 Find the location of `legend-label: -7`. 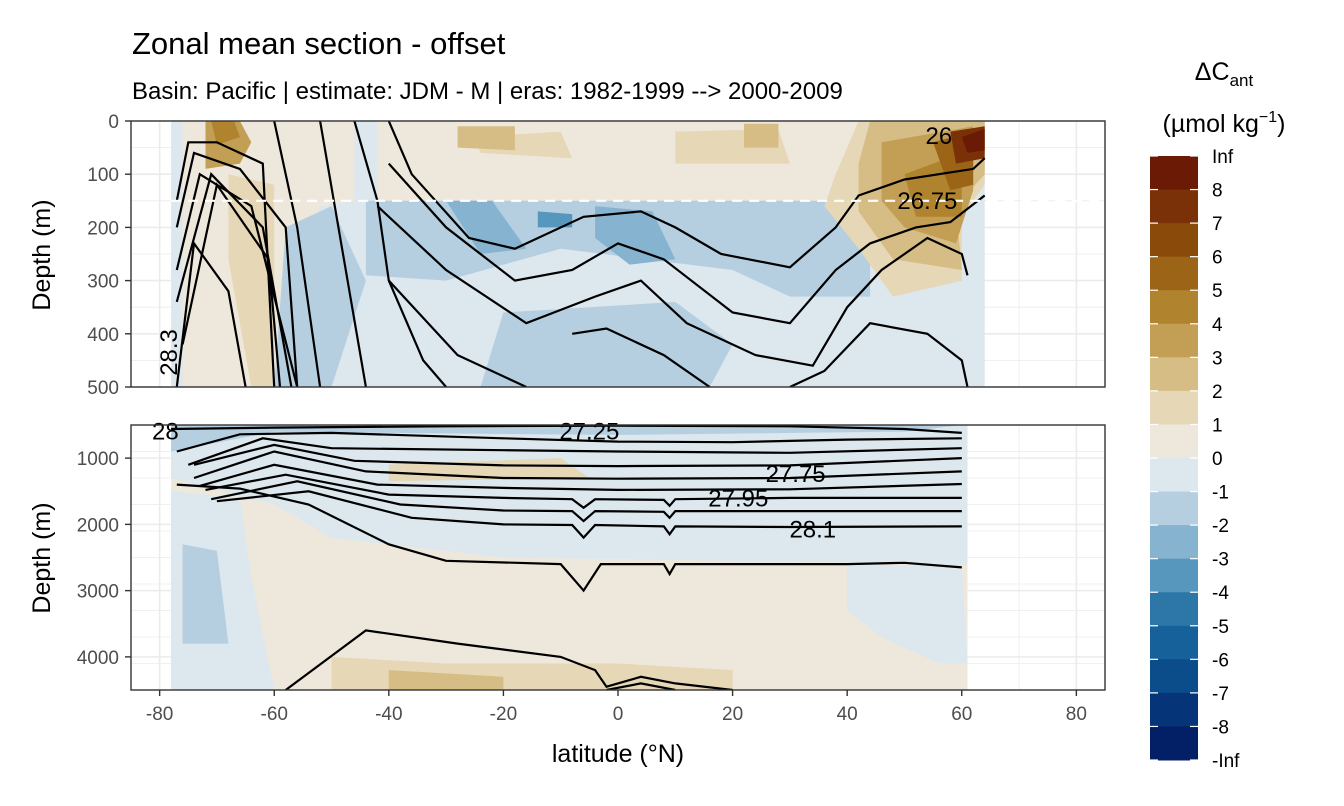

legend-label: -7 is located at coordinates (1220, 694).